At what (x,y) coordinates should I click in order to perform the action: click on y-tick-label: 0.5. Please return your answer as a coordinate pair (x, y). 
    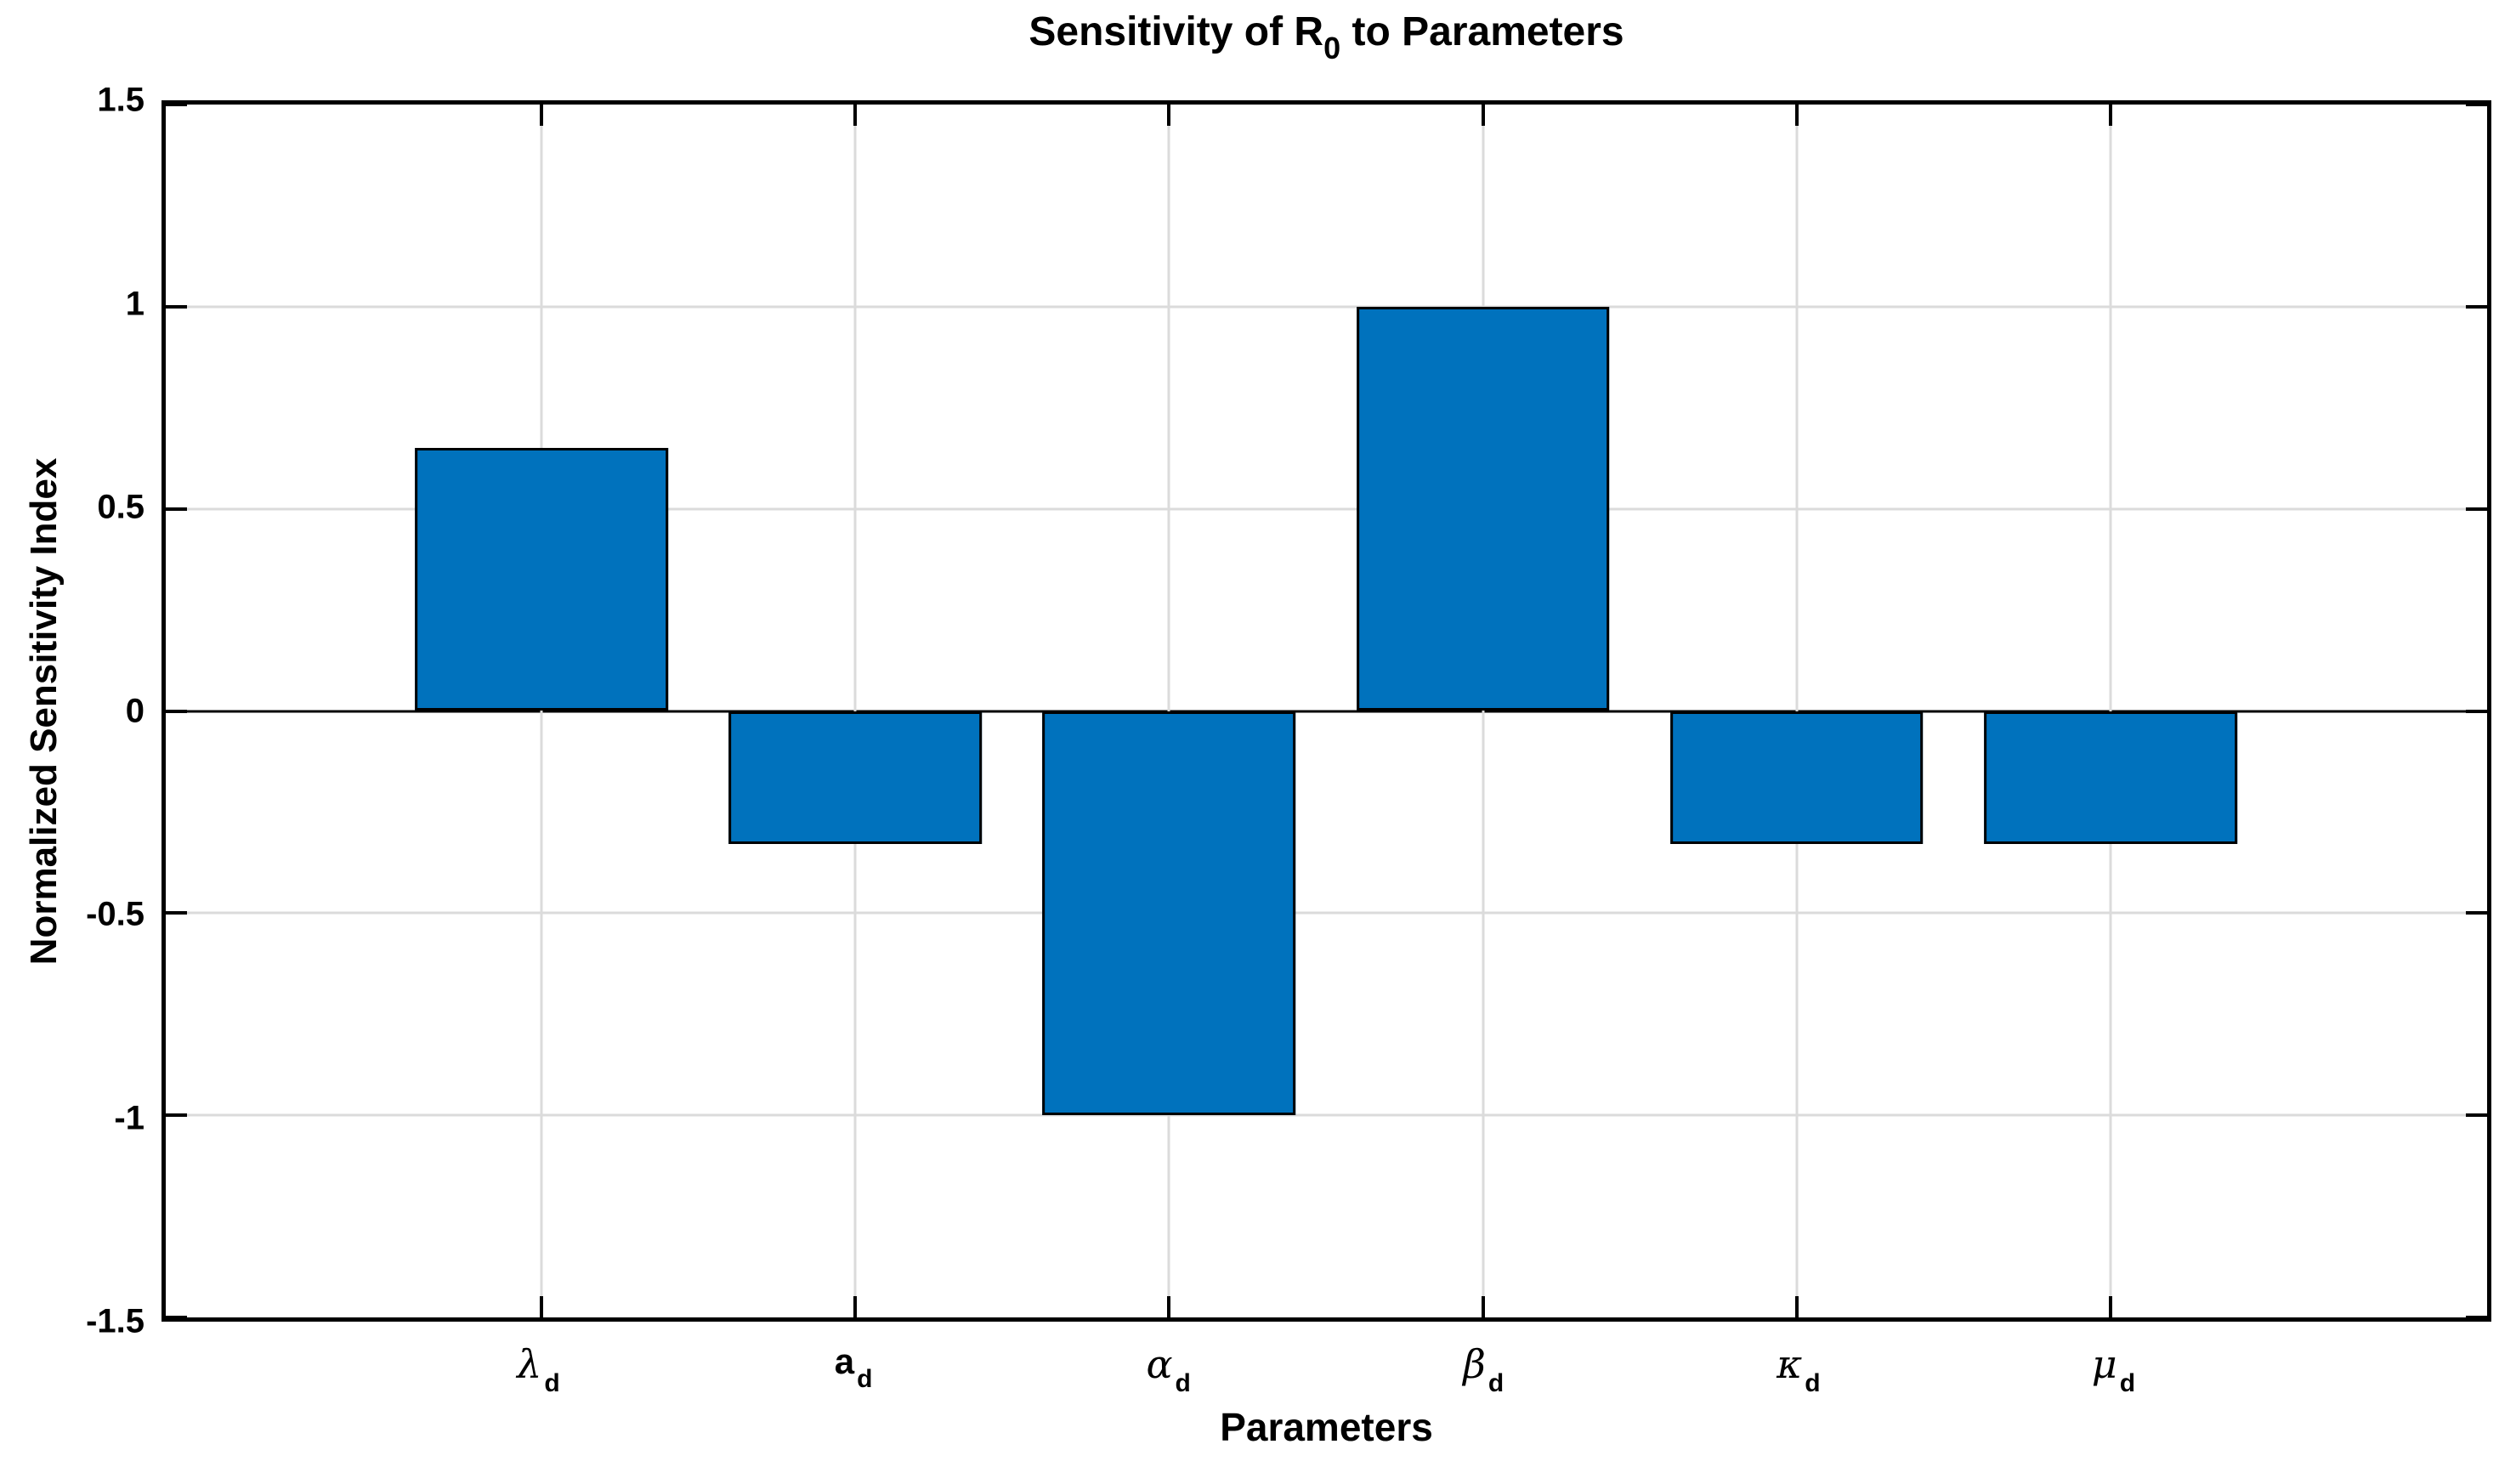
    Looking at the image, I should click on (121, 507).